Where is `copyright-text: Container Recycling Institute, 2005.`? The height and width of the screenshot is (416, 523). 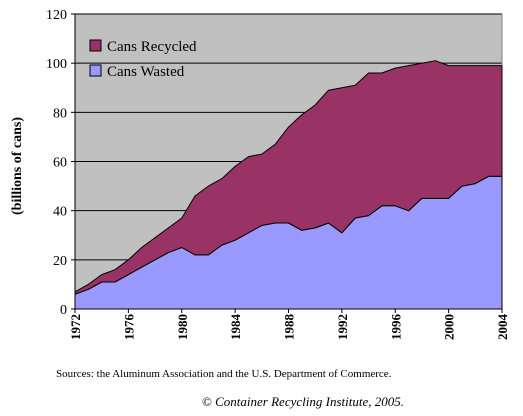 copyright-text: Container Recycling Institute, 2005. is located at coordinates (309, 401).